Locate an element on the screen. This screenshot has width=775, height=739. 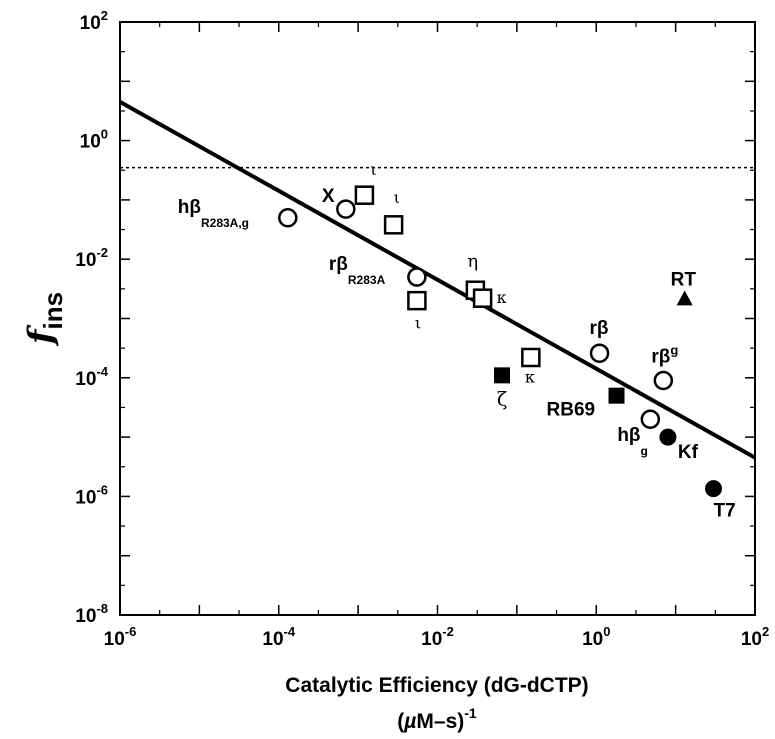
y-tick-label: 10⁻⁶ is located at coordinates (91, 495).